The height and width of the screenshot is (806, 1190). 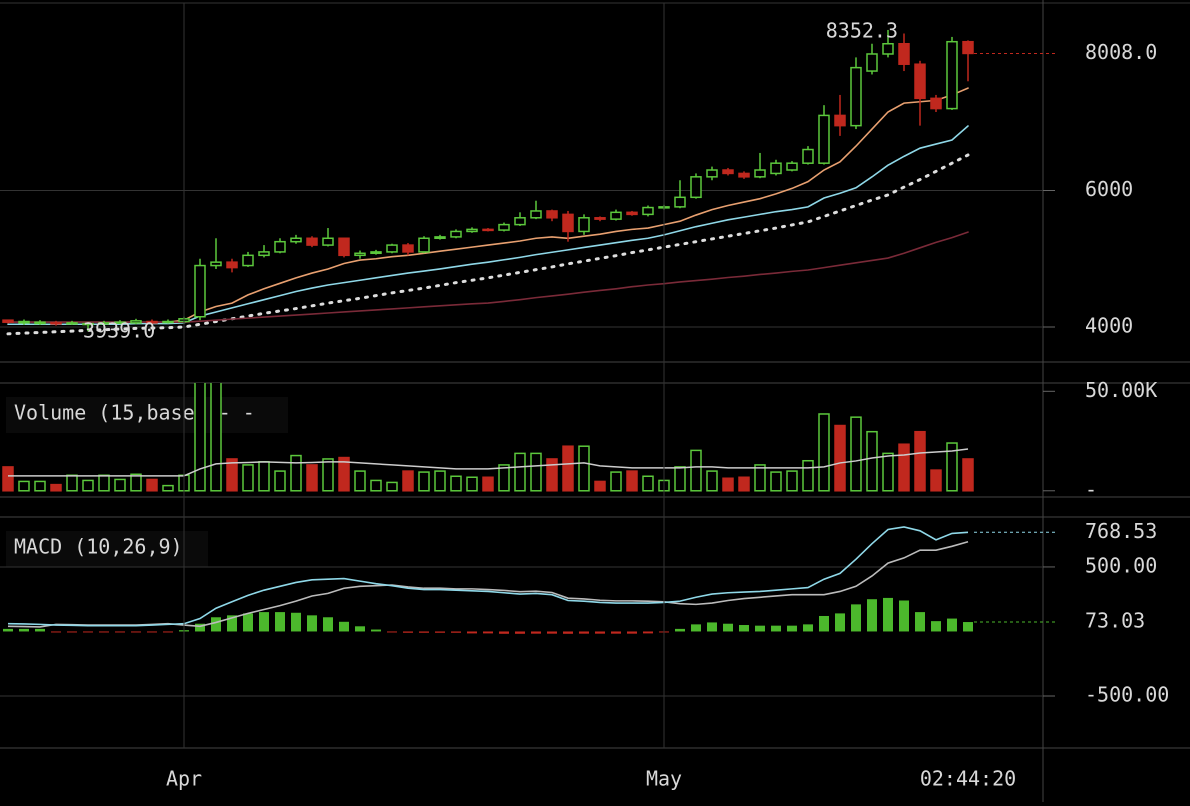 What do you see at coordinates (119, 331) in the screenshot?
I see `low-label: 3939.0` at bounding box center [119, 331].